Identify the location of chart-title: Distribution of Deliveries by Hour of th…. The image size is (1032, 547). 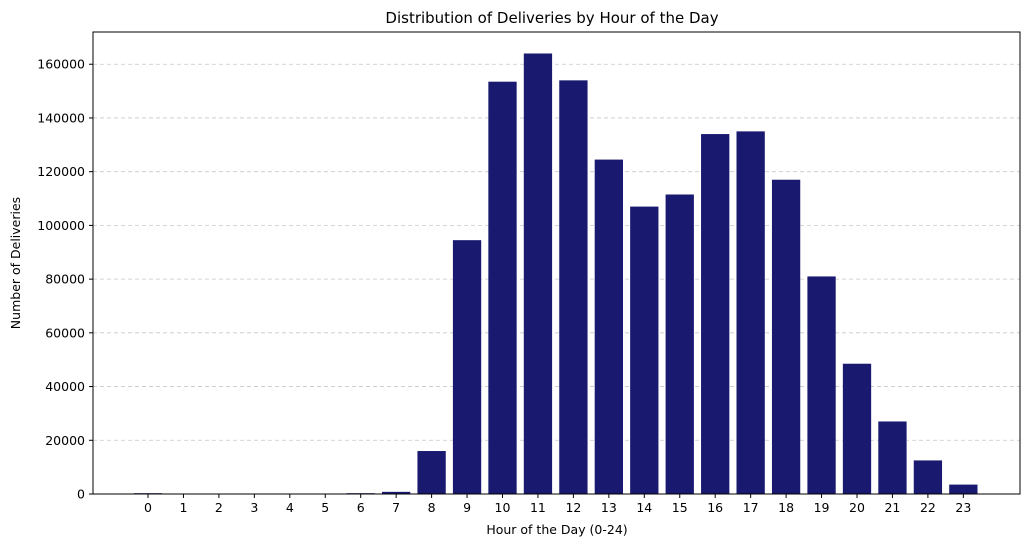
(551, 18).